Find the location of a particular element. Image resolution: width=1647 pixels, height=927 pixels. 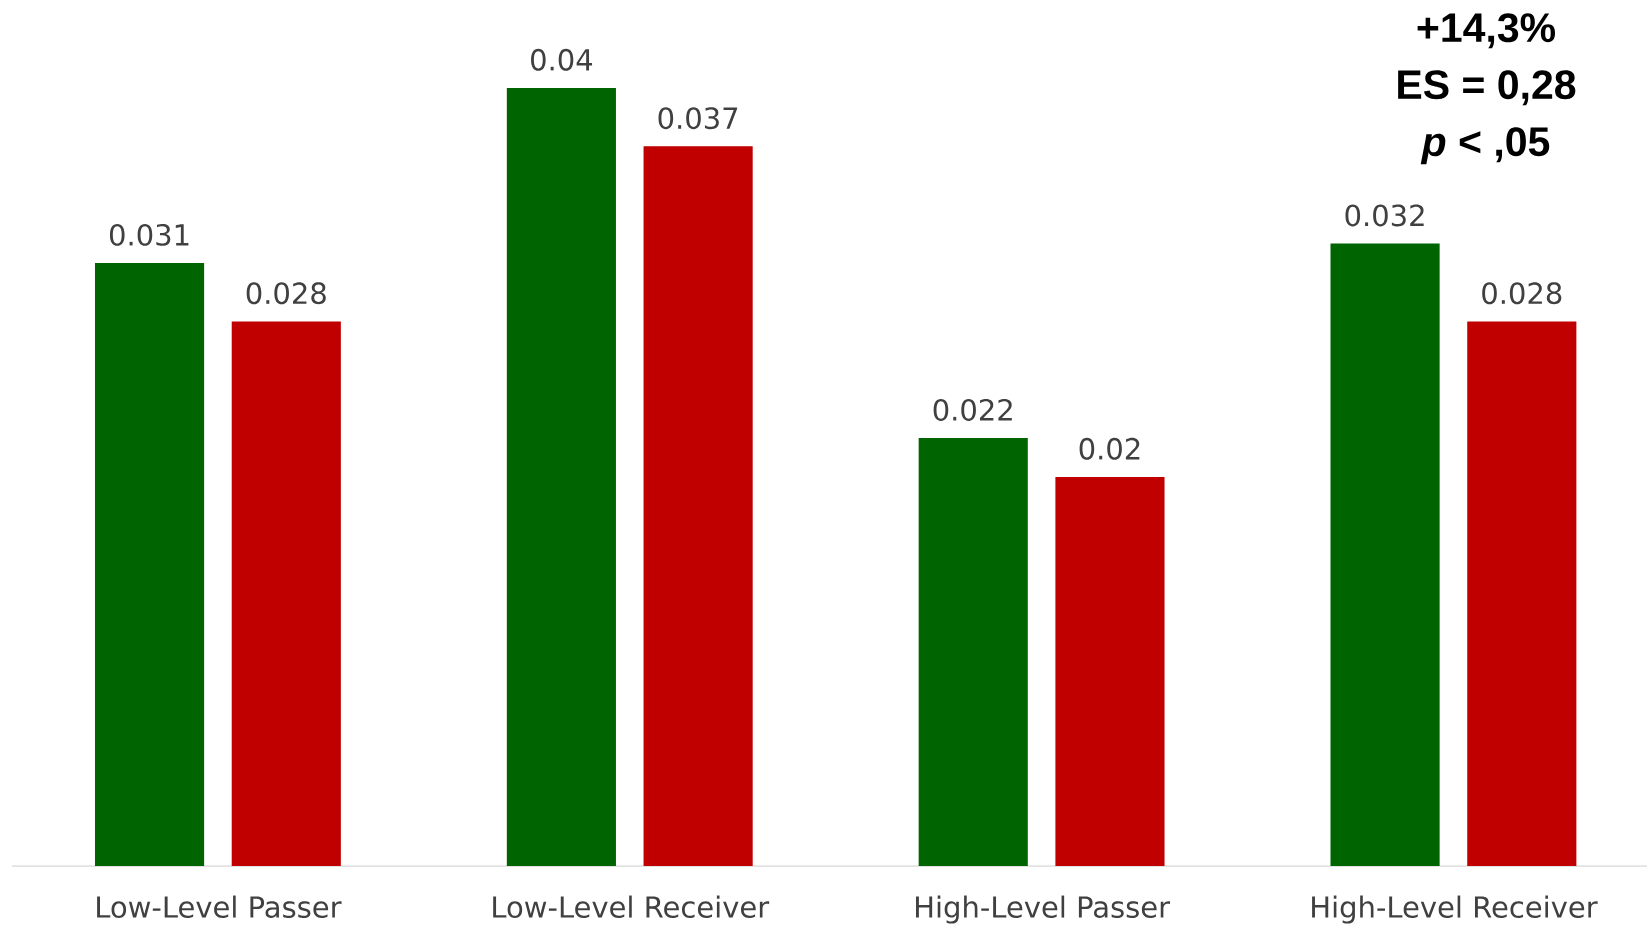

annotation: p < ,05 is located at coordinates (1485, 146).